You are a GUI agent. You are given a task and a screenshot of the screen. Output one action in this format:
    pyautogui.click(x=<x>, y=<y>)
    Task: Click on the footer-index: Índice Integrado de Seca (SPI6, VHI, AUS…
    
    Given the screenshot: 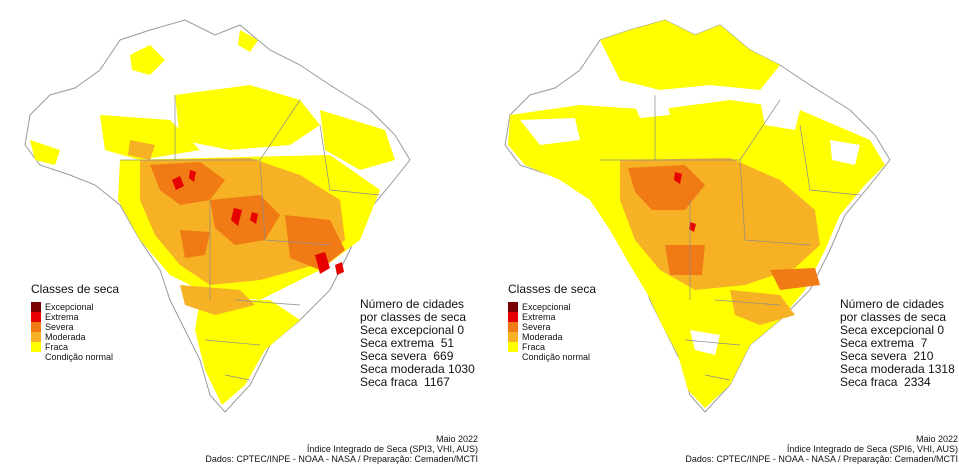 What is the action you would take?
    pyautogui.click(x=872, y=449)
    